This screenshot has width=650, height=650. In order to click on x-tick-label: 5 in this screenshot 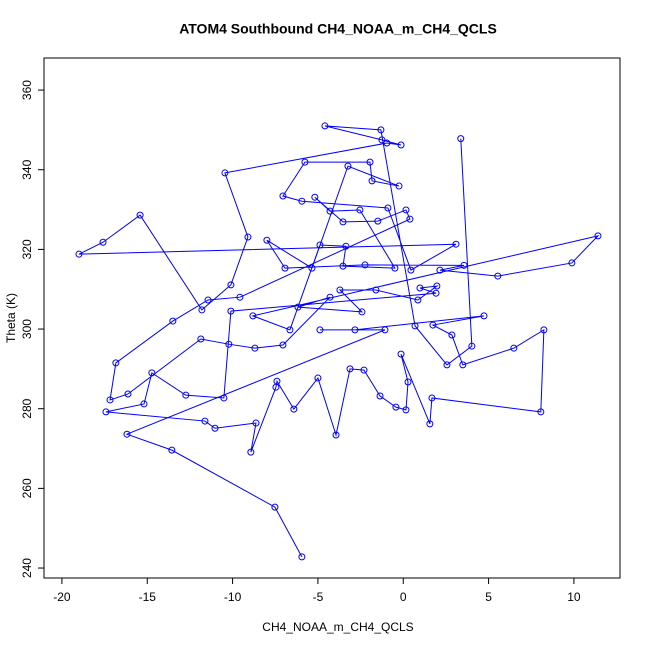, I will do `click(488, 597)`.